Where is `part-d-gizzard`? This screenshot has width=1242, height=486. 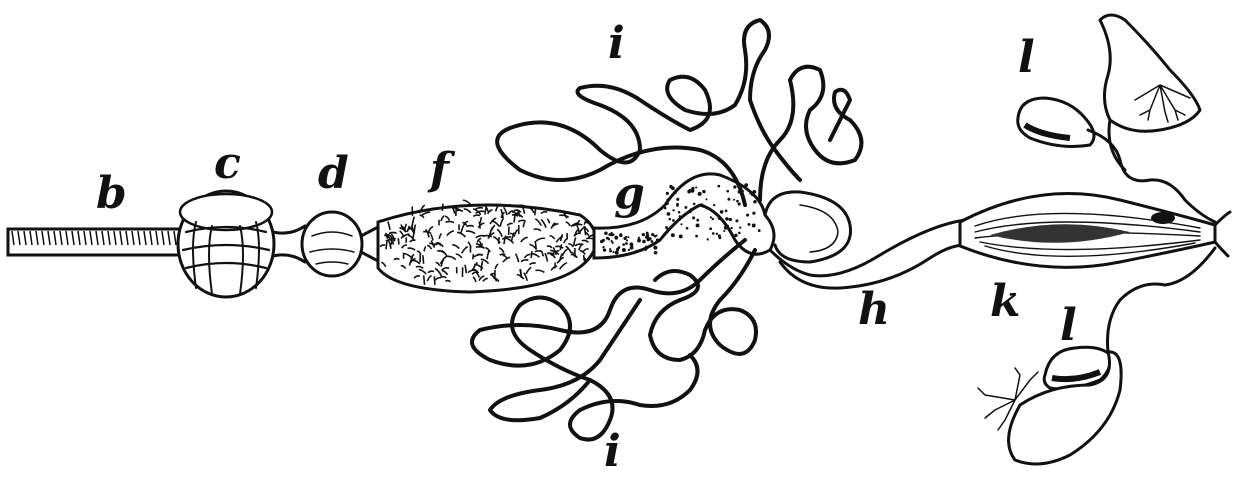
part-d-gizzard is located at coordinates (332, 244).